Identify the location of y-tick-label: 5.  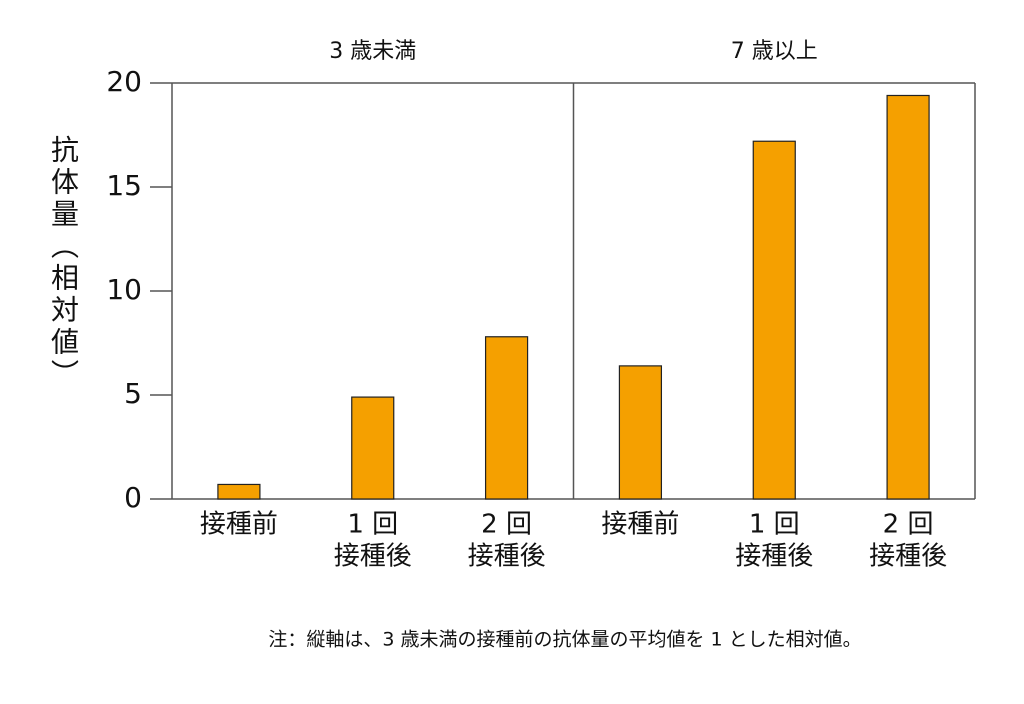
(133, 393).